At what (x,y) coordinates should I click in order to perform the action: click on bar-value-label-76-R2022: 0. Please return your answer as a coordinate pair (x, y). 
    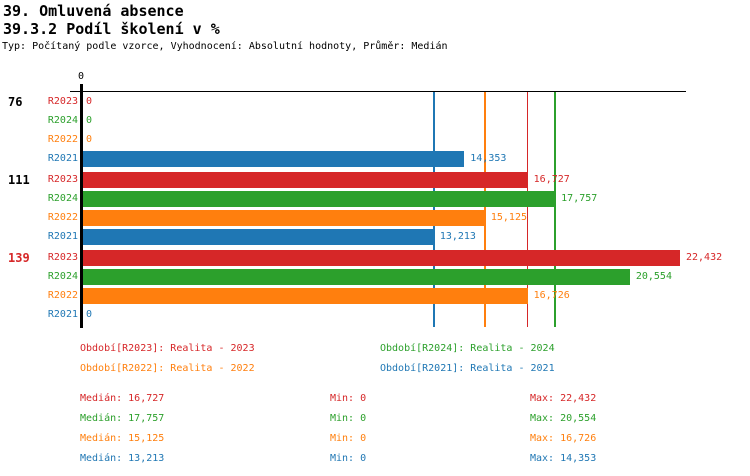
    Looking at the image, I should click on (89, 139).